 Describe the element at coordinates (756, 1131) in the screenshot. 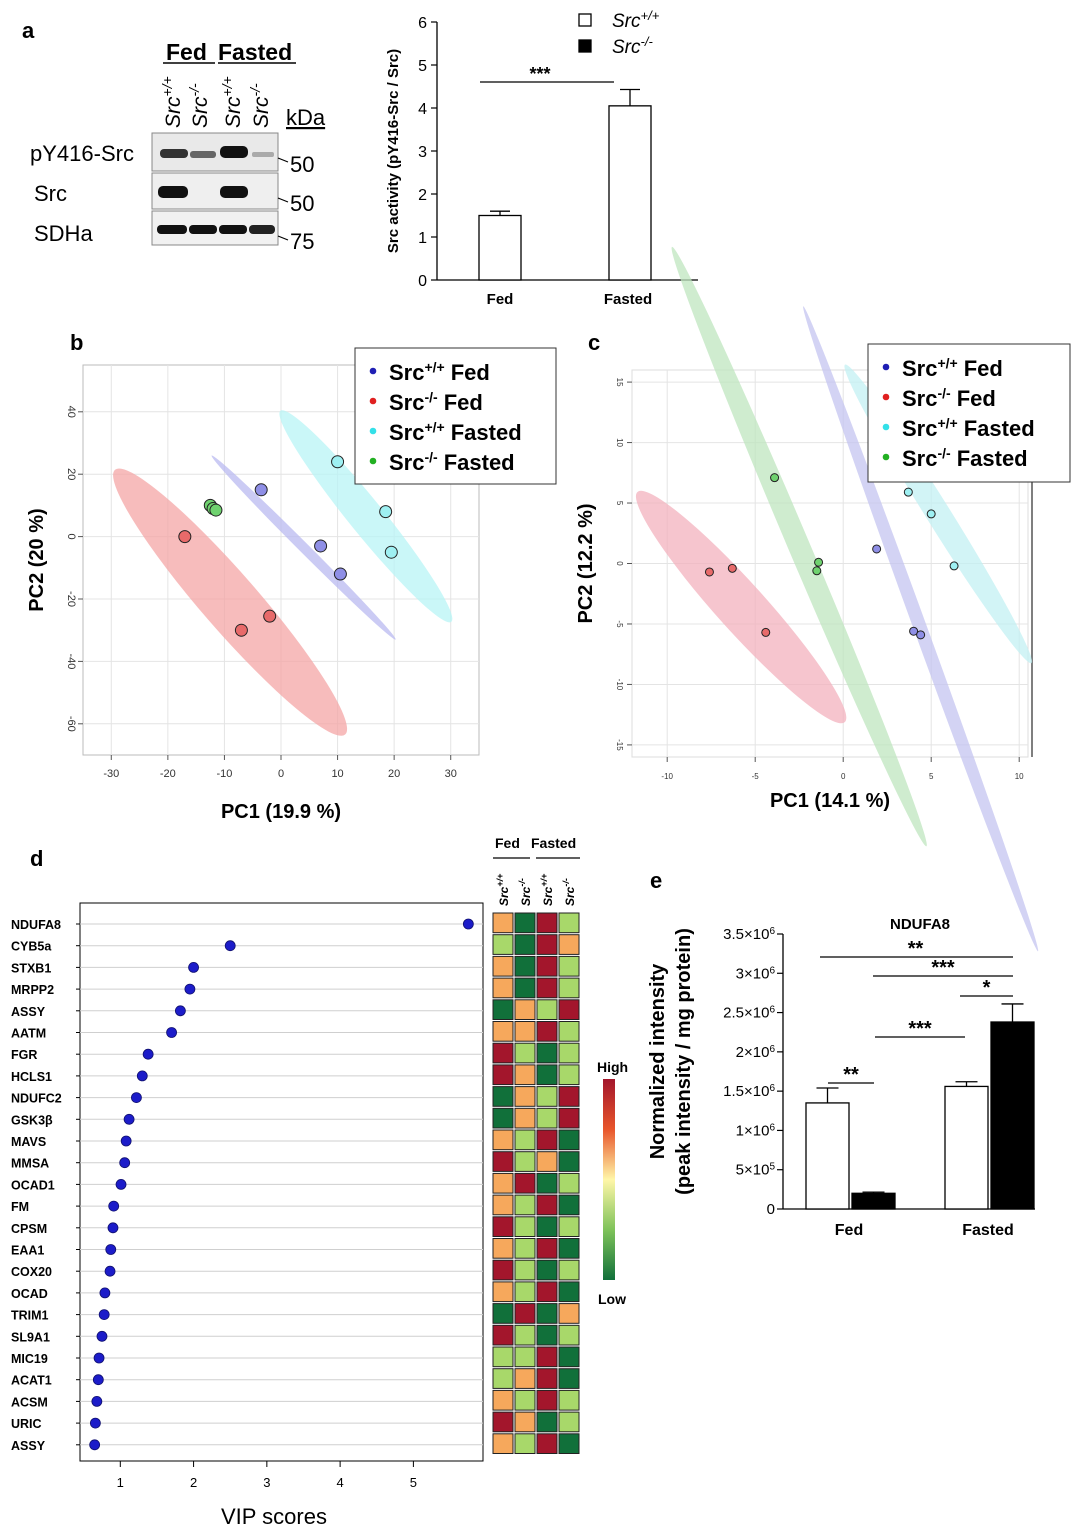

I see `y-tick-label: 1×10⁶` at that location.